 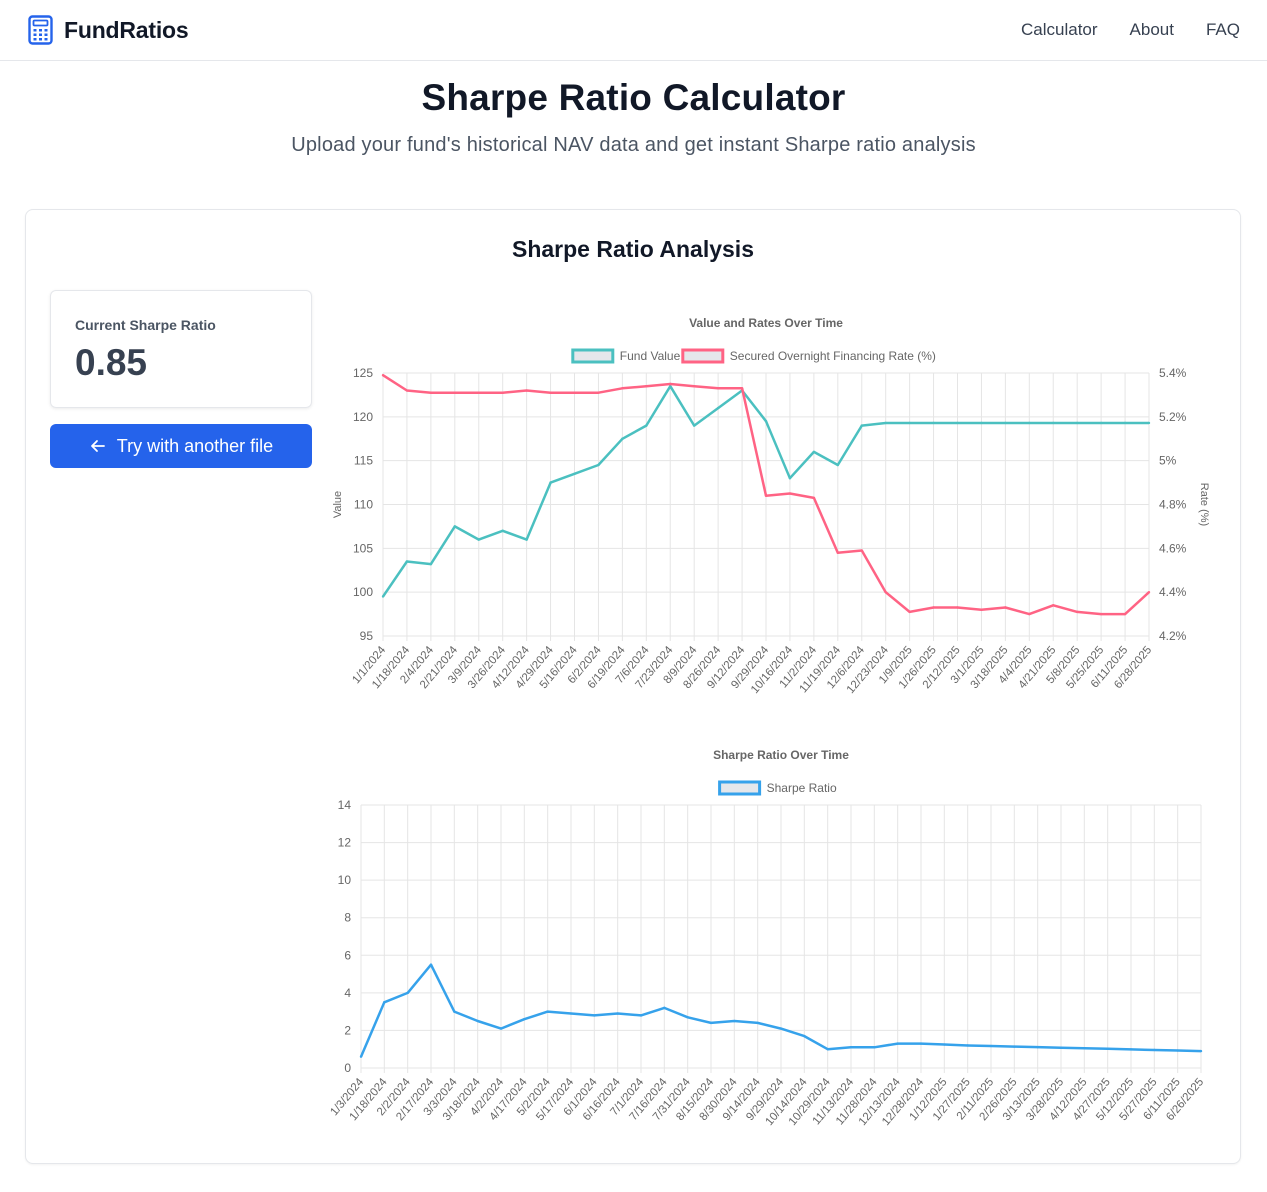 I want to click on y-tick-label: 0, so click(x=347, y=1068).